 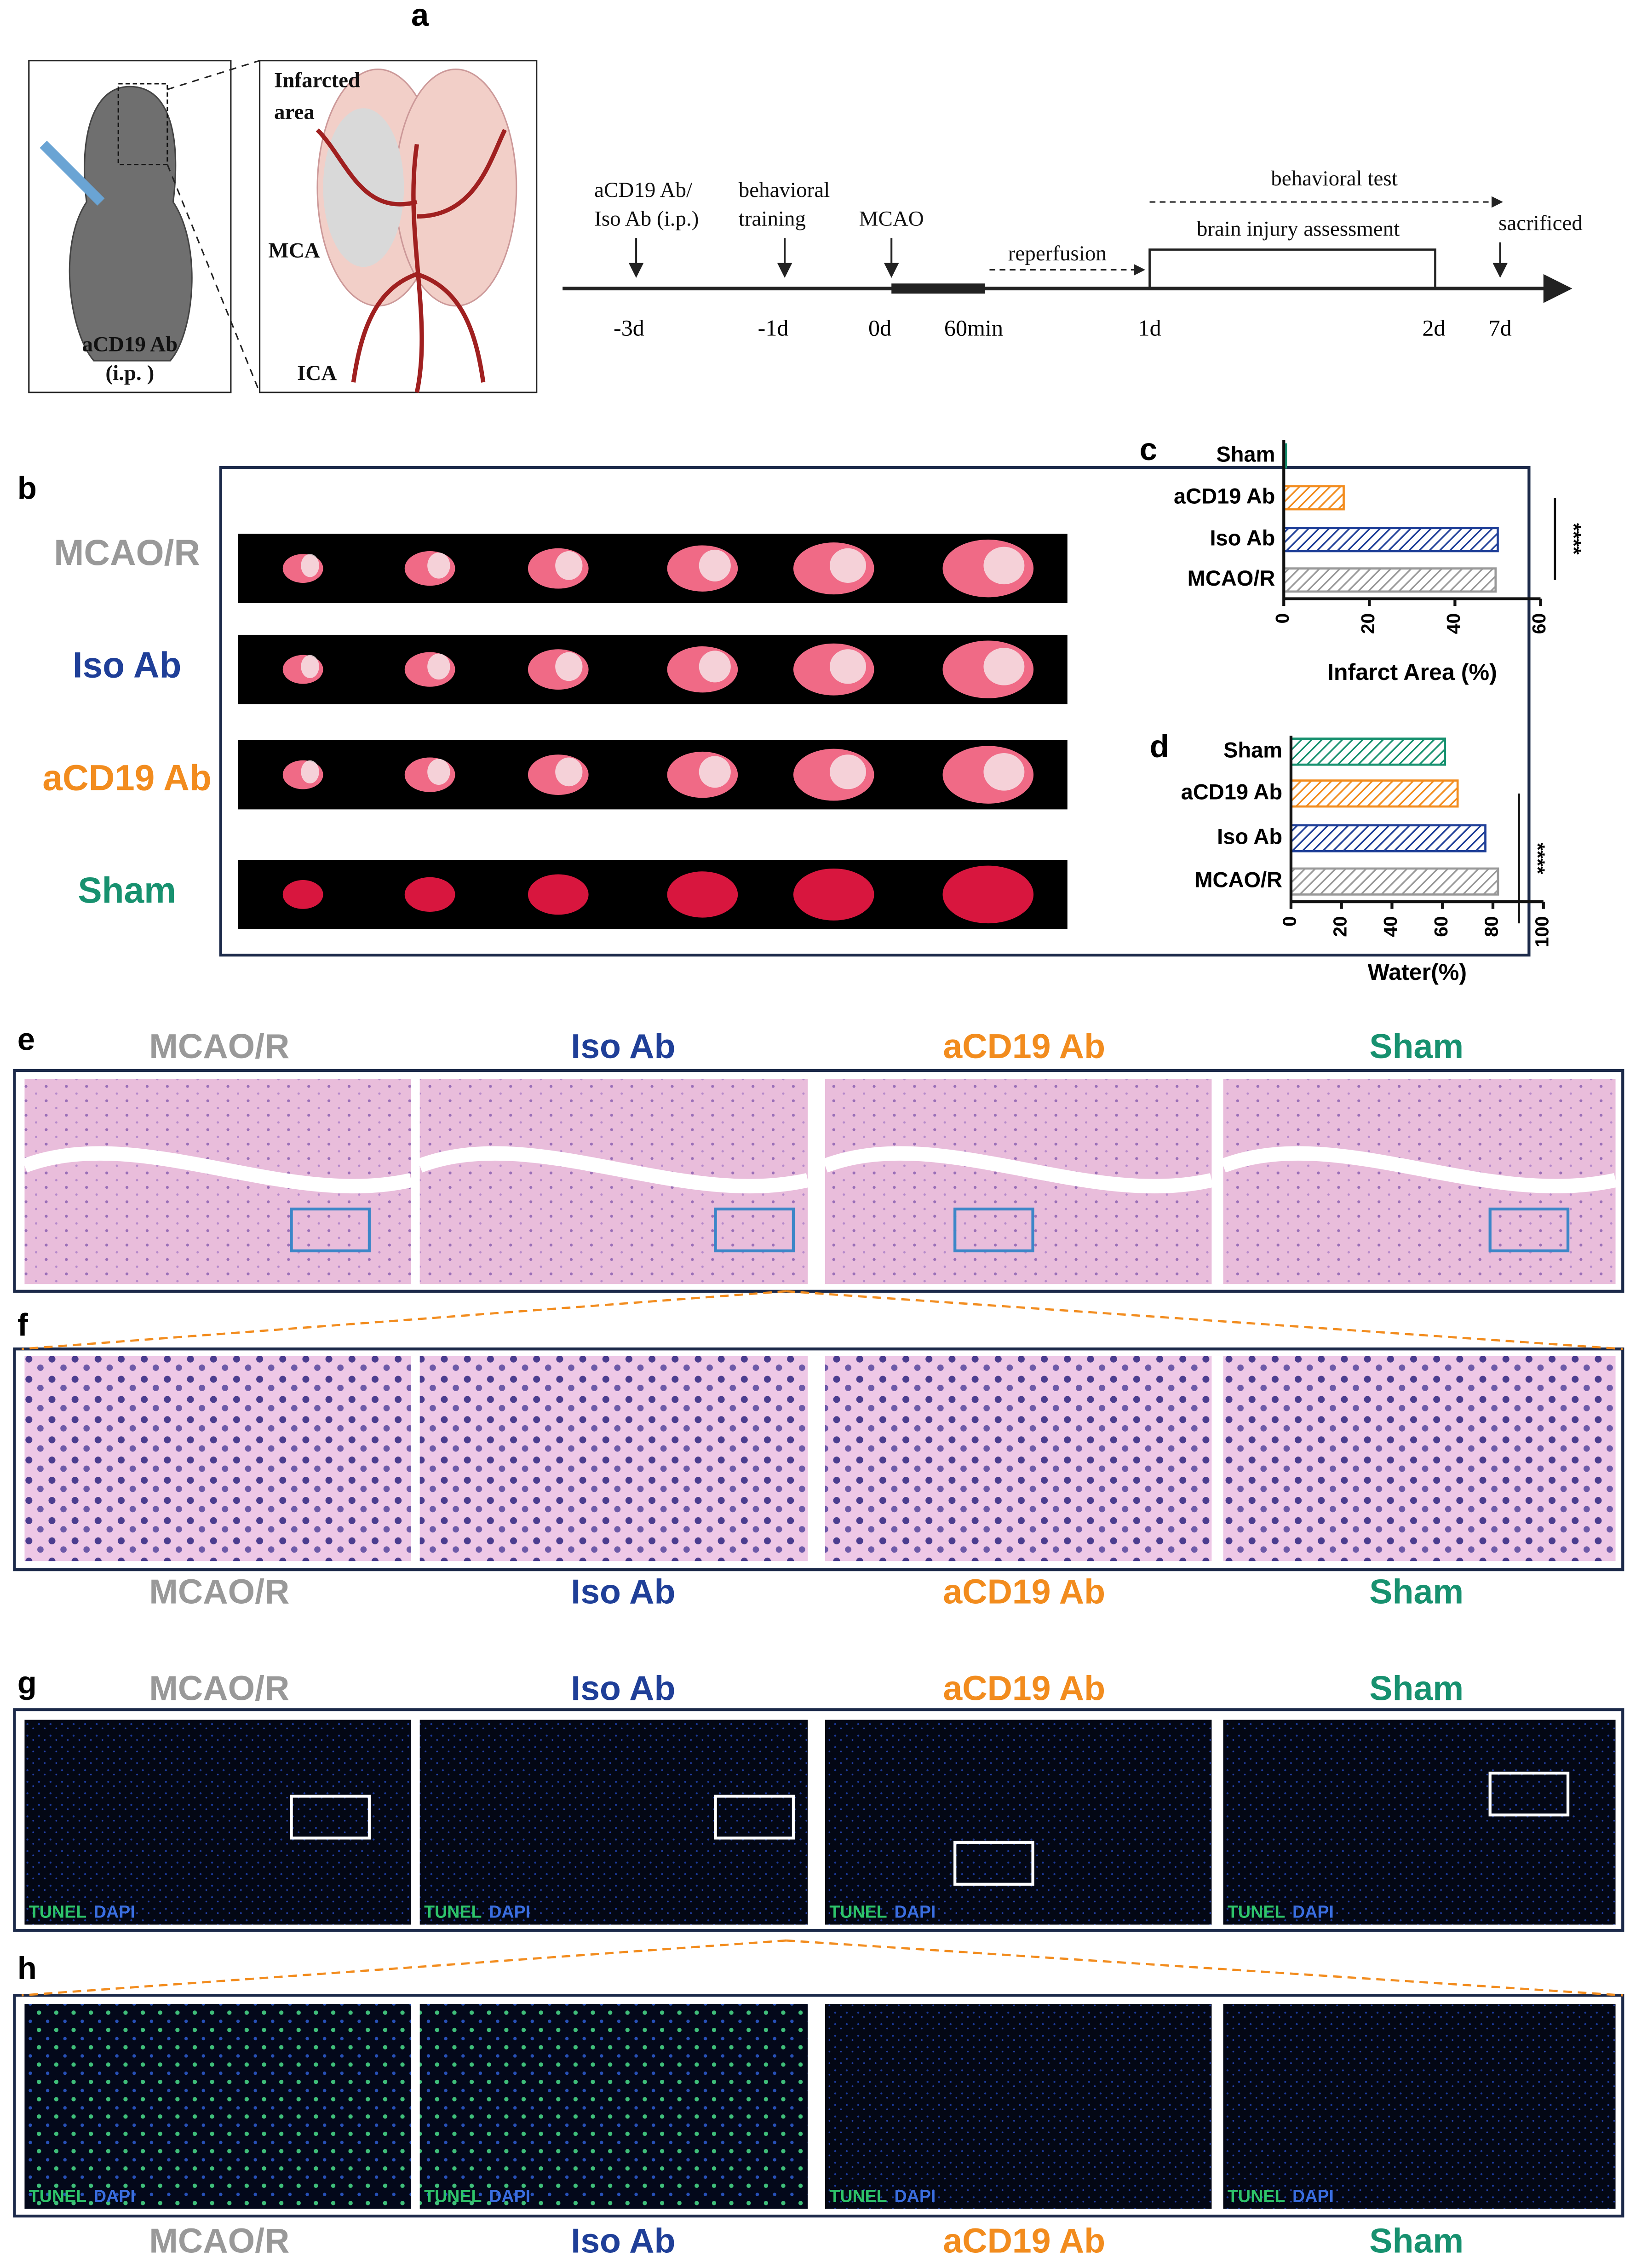 I want to click on mouse-shape, so click(x=131, y=224).